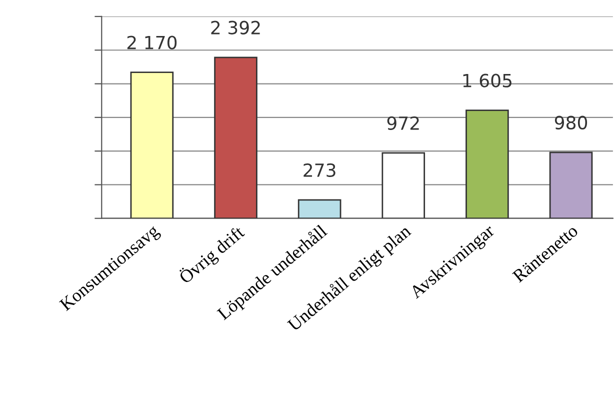  I want to click on data-label: 972, so click(403, 123).